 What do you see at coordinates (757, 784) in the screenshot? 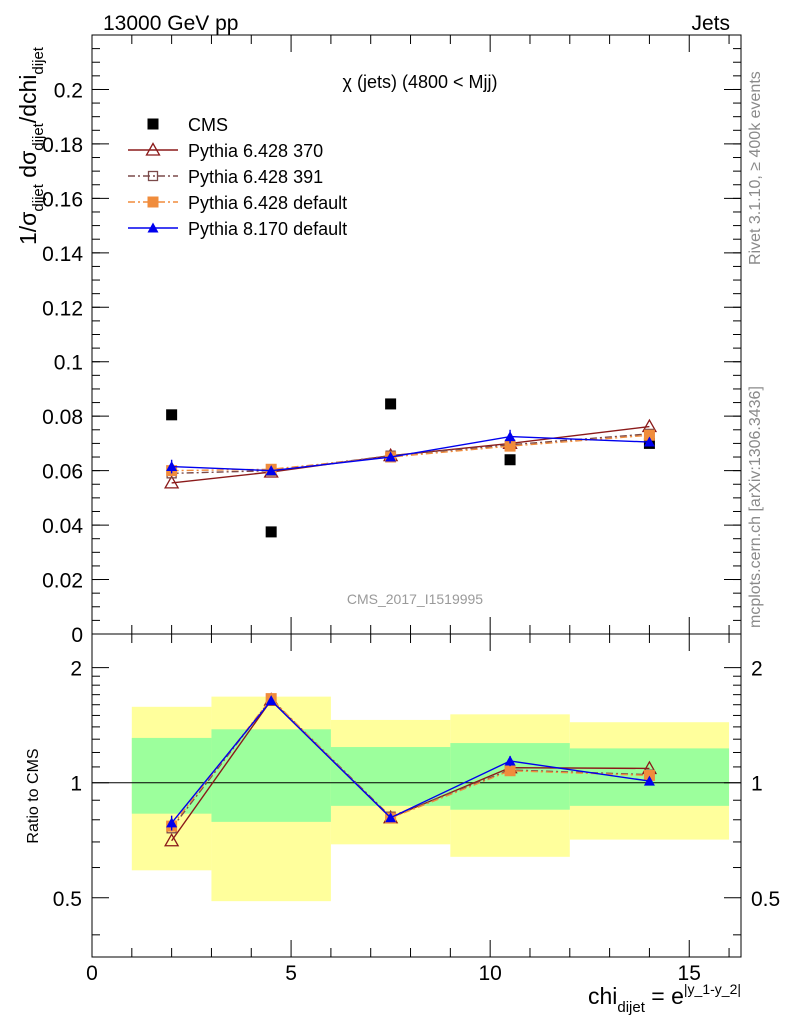
I see `ratio-y-tick-label-right: 1` at bounding box center [757, 784].